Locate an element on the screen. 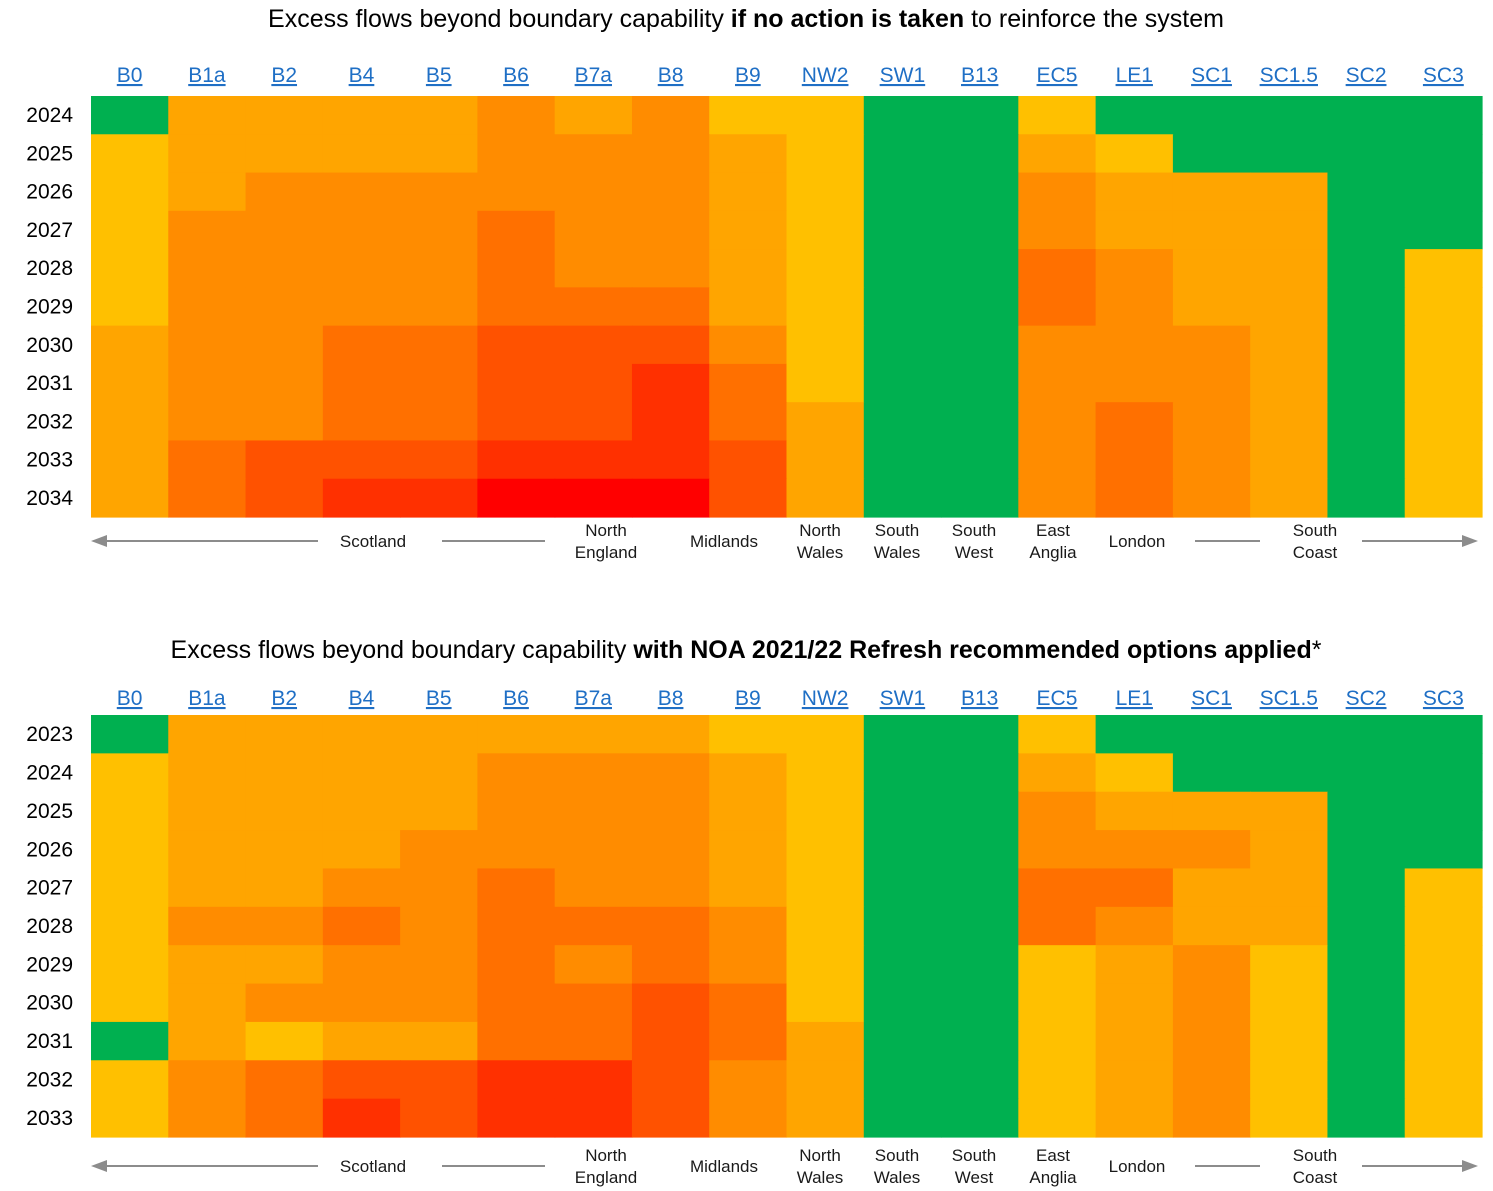 The image size is (1493, 1191). region-label-line: England is located at coordinates (606, 552).